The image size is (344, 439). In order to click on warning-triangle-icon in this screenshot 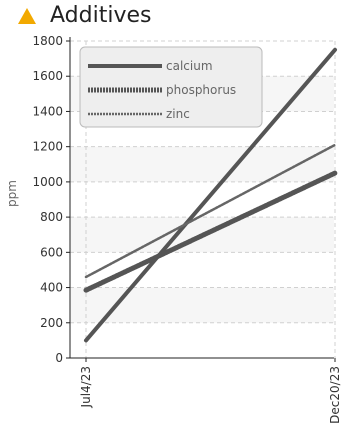, I will do `click(27, 16)`.